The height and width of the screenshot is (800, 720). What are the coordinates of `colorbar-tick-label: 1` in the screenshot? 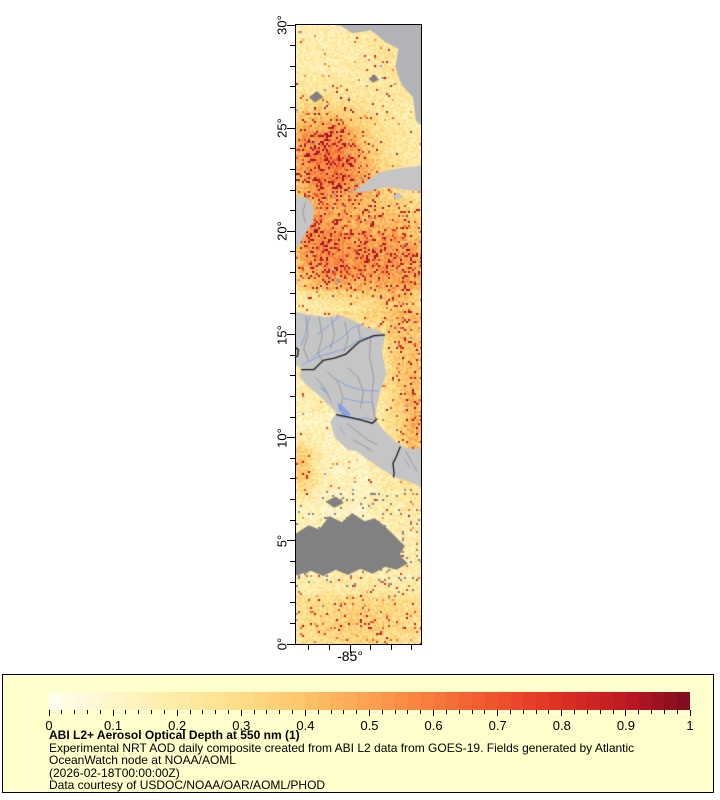 It's located at (690, 725).